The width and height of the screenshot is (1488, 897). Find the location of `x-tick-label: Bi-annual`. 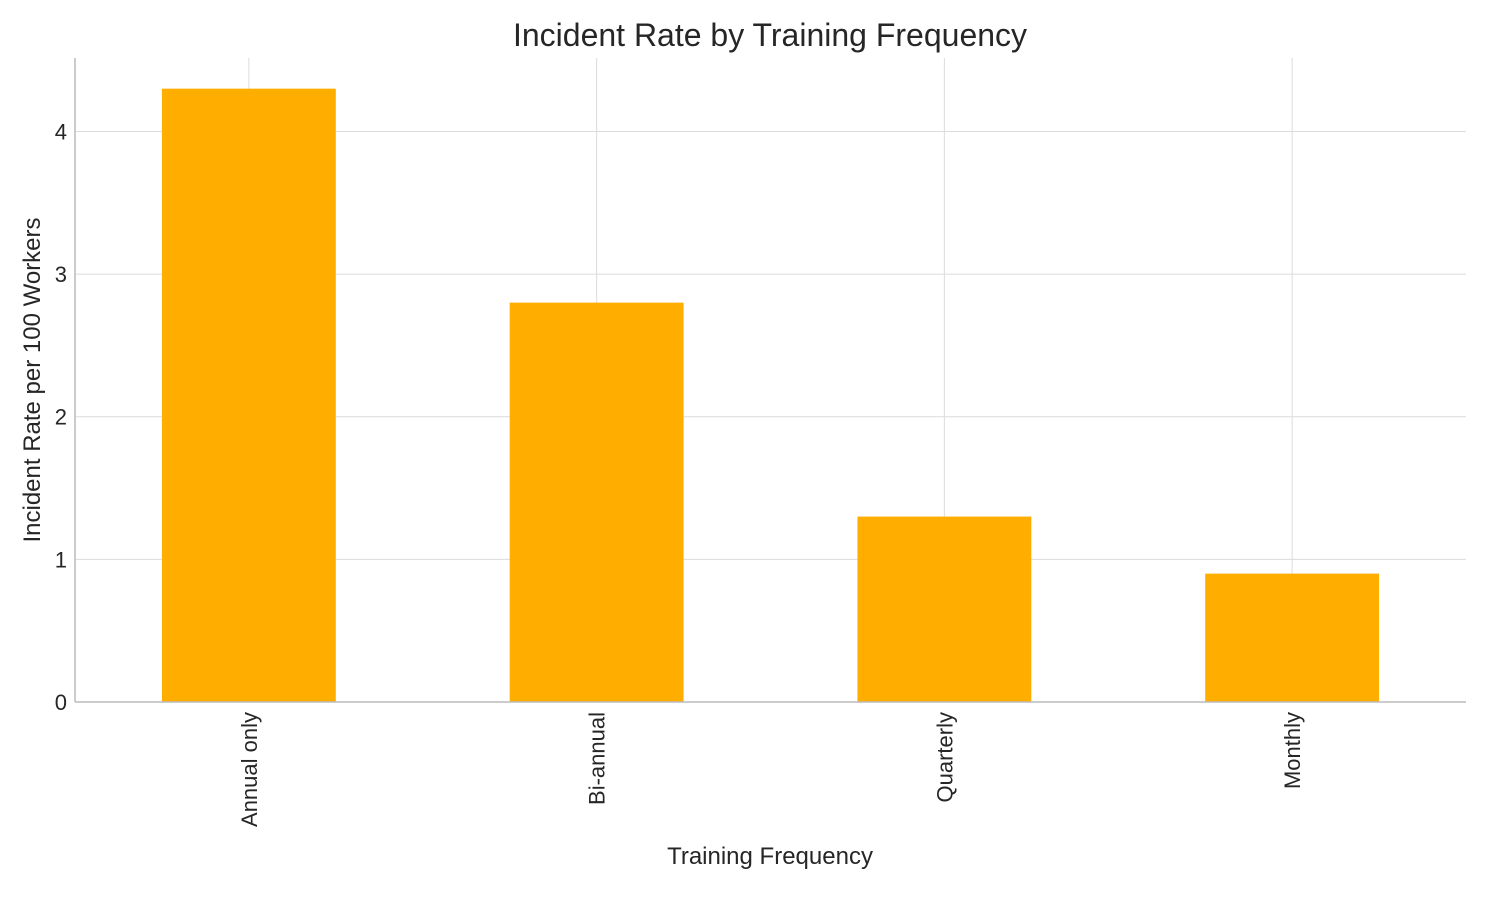

x-tick-label: Bi-annual is located at coordinates (597, 758).